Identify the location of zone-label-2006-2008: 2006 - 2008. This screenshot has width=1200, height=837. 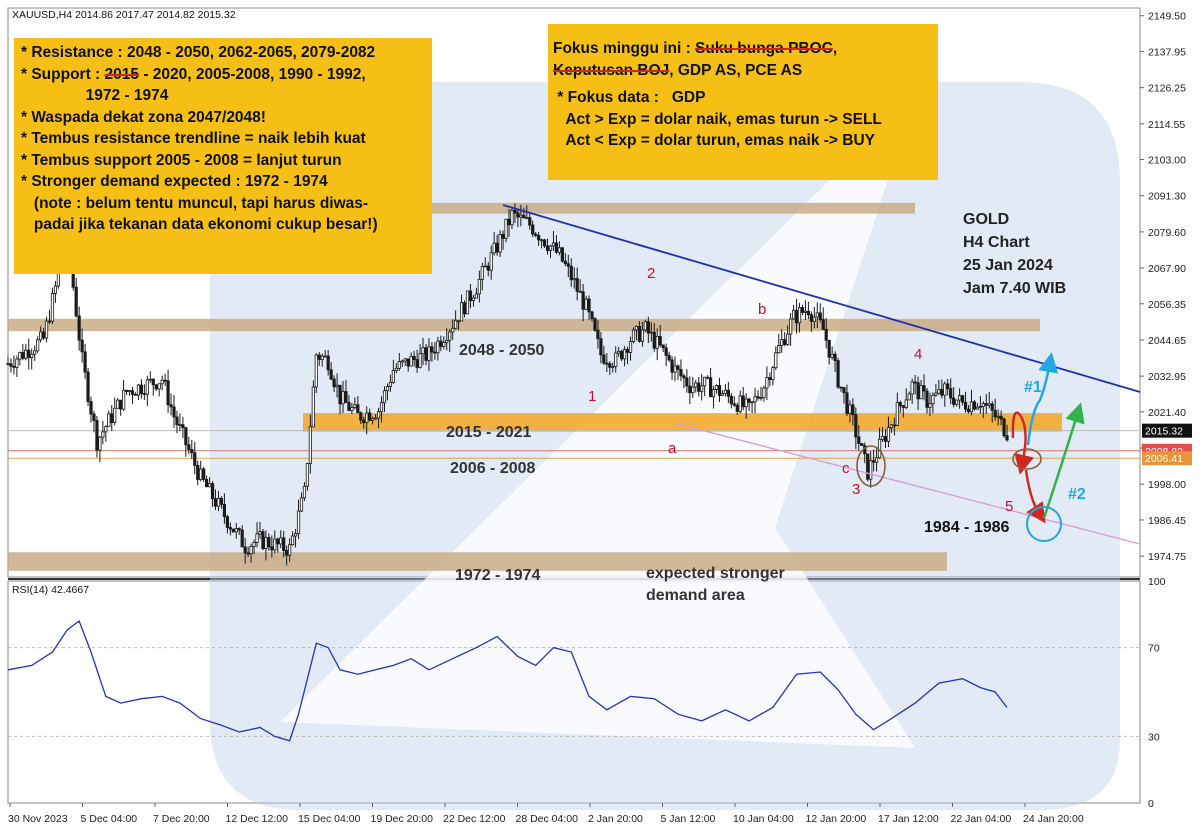
(493, 468).